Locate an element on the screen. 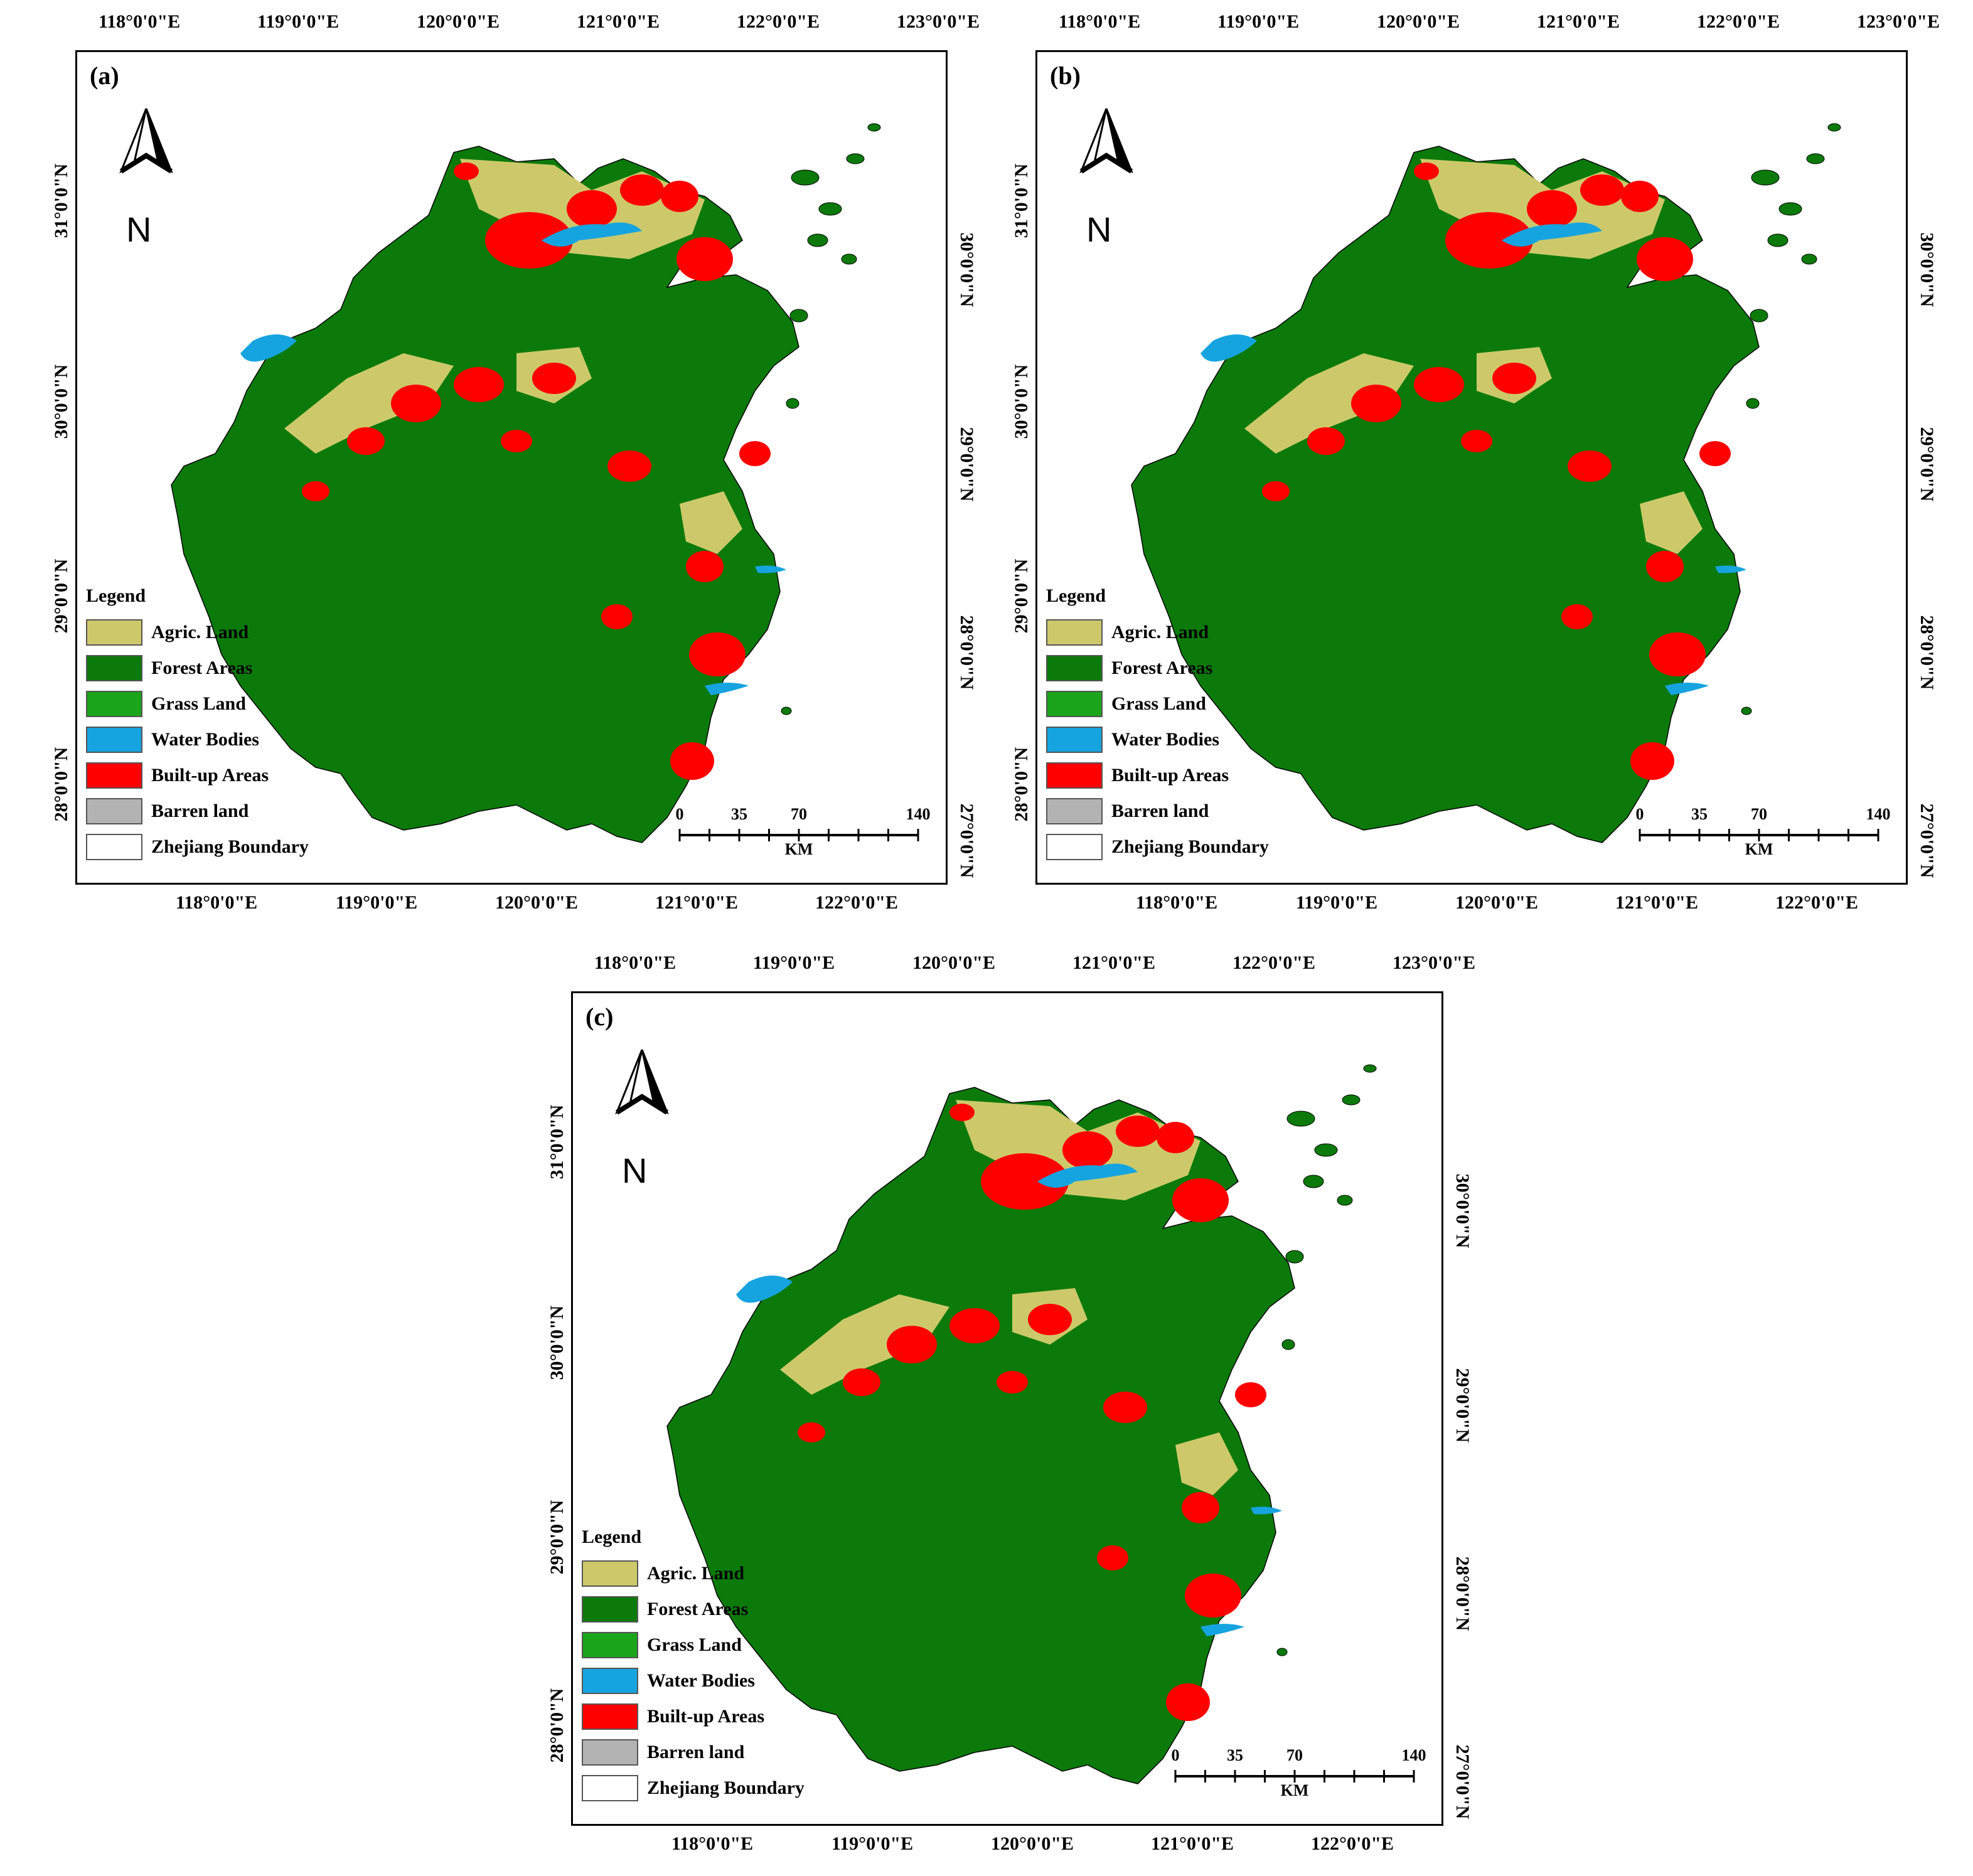 Image resolution: width=1973 pixels, height=1876 pixels. bottom-longitude-tick: 120°0'0"E is located at coordinates (536, 902).